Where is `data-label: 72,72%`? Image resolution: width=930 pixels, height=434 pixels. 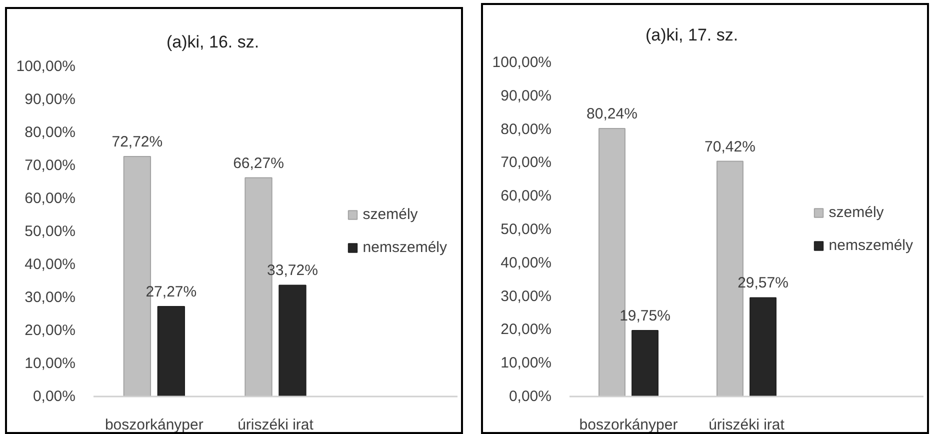
data-label: 72,72% is located at coordinates (137, 142).